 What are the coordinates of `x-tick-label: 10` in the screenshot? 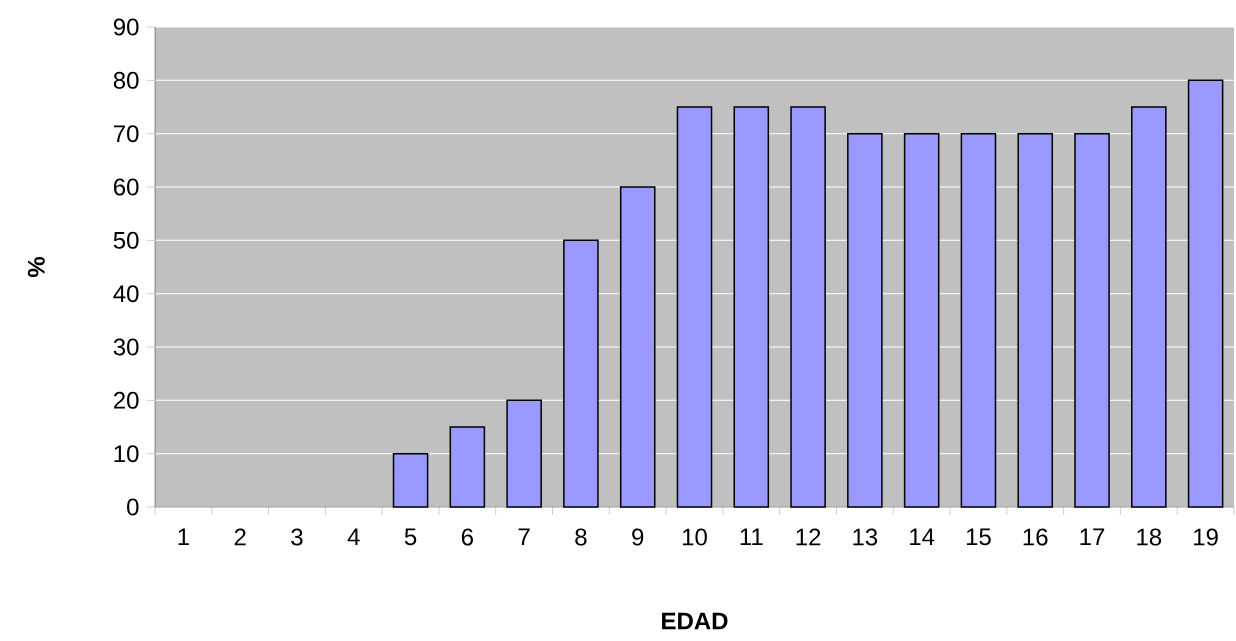 It's located at (694, 537).